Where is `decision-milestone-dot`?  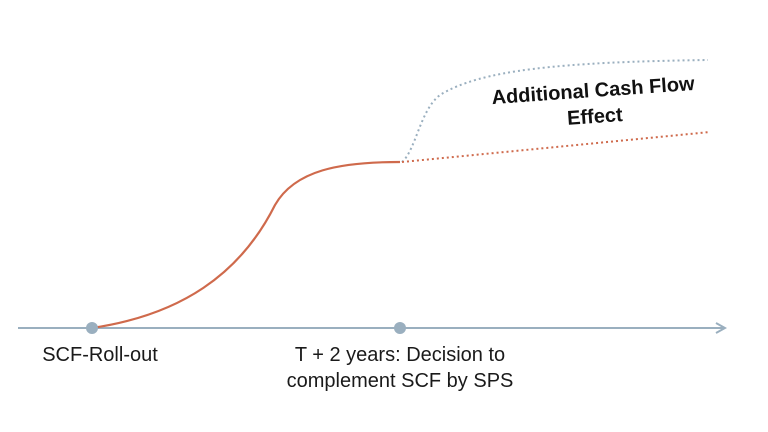
decision-milestone-dot is located at coordinates (400, 328).